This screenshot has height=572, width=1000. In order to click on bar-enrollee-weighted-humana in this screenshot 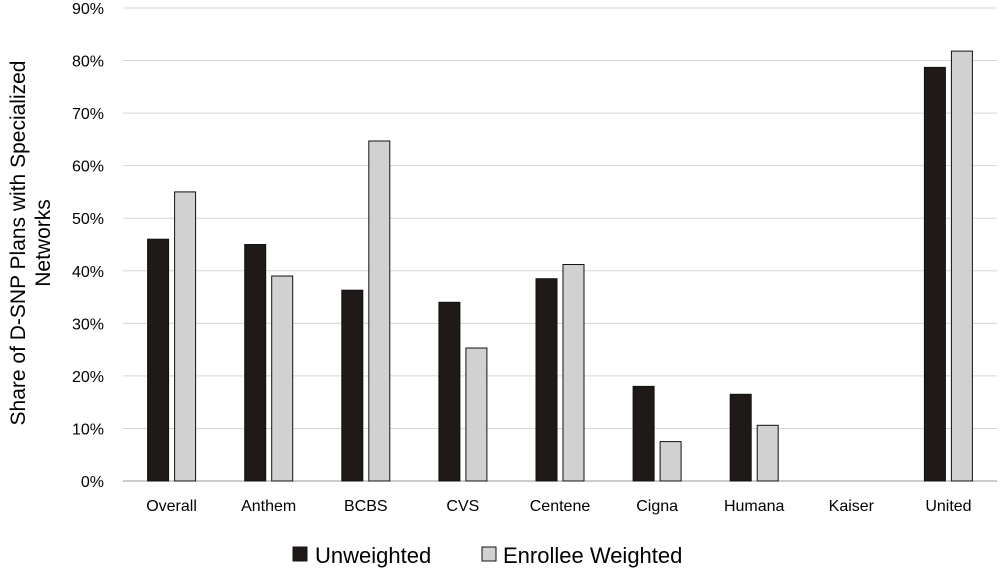, I will do `click(767, 453)`.